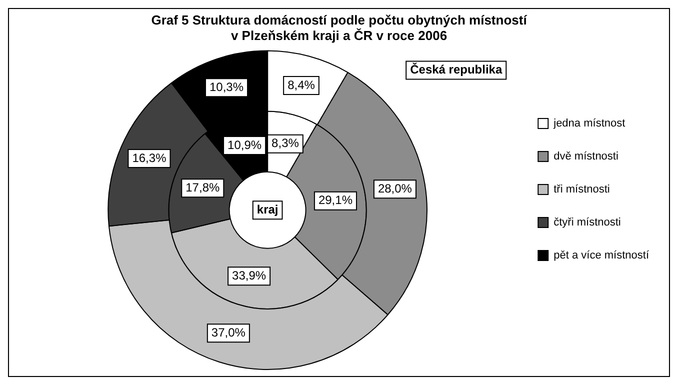 This screenshot has height=383, width=676. Describe the element at coordinates (228, 332) in the screenshot. I see `data-label: 37,0%` at that location.